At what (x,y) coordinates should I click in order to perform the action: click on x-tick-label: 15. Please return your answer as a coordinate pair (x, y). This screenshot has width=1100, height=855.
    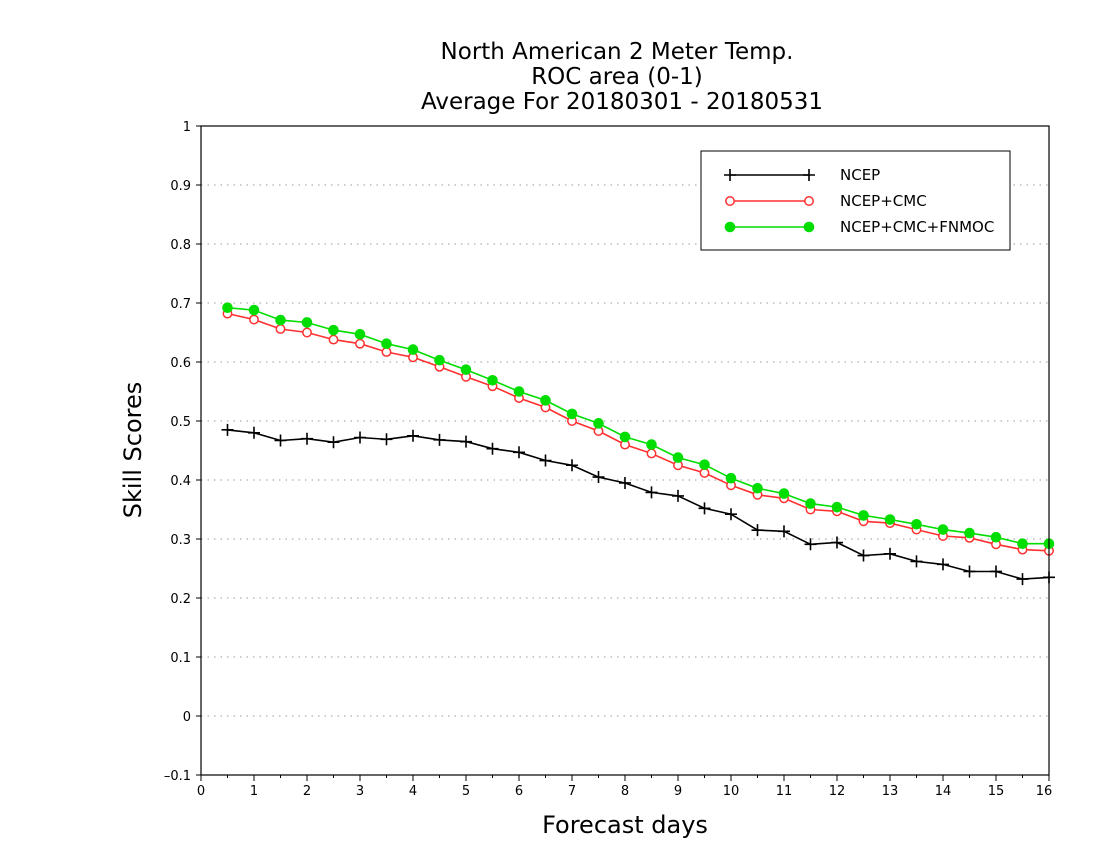
    Looking at the image, I should click on (996, 791).